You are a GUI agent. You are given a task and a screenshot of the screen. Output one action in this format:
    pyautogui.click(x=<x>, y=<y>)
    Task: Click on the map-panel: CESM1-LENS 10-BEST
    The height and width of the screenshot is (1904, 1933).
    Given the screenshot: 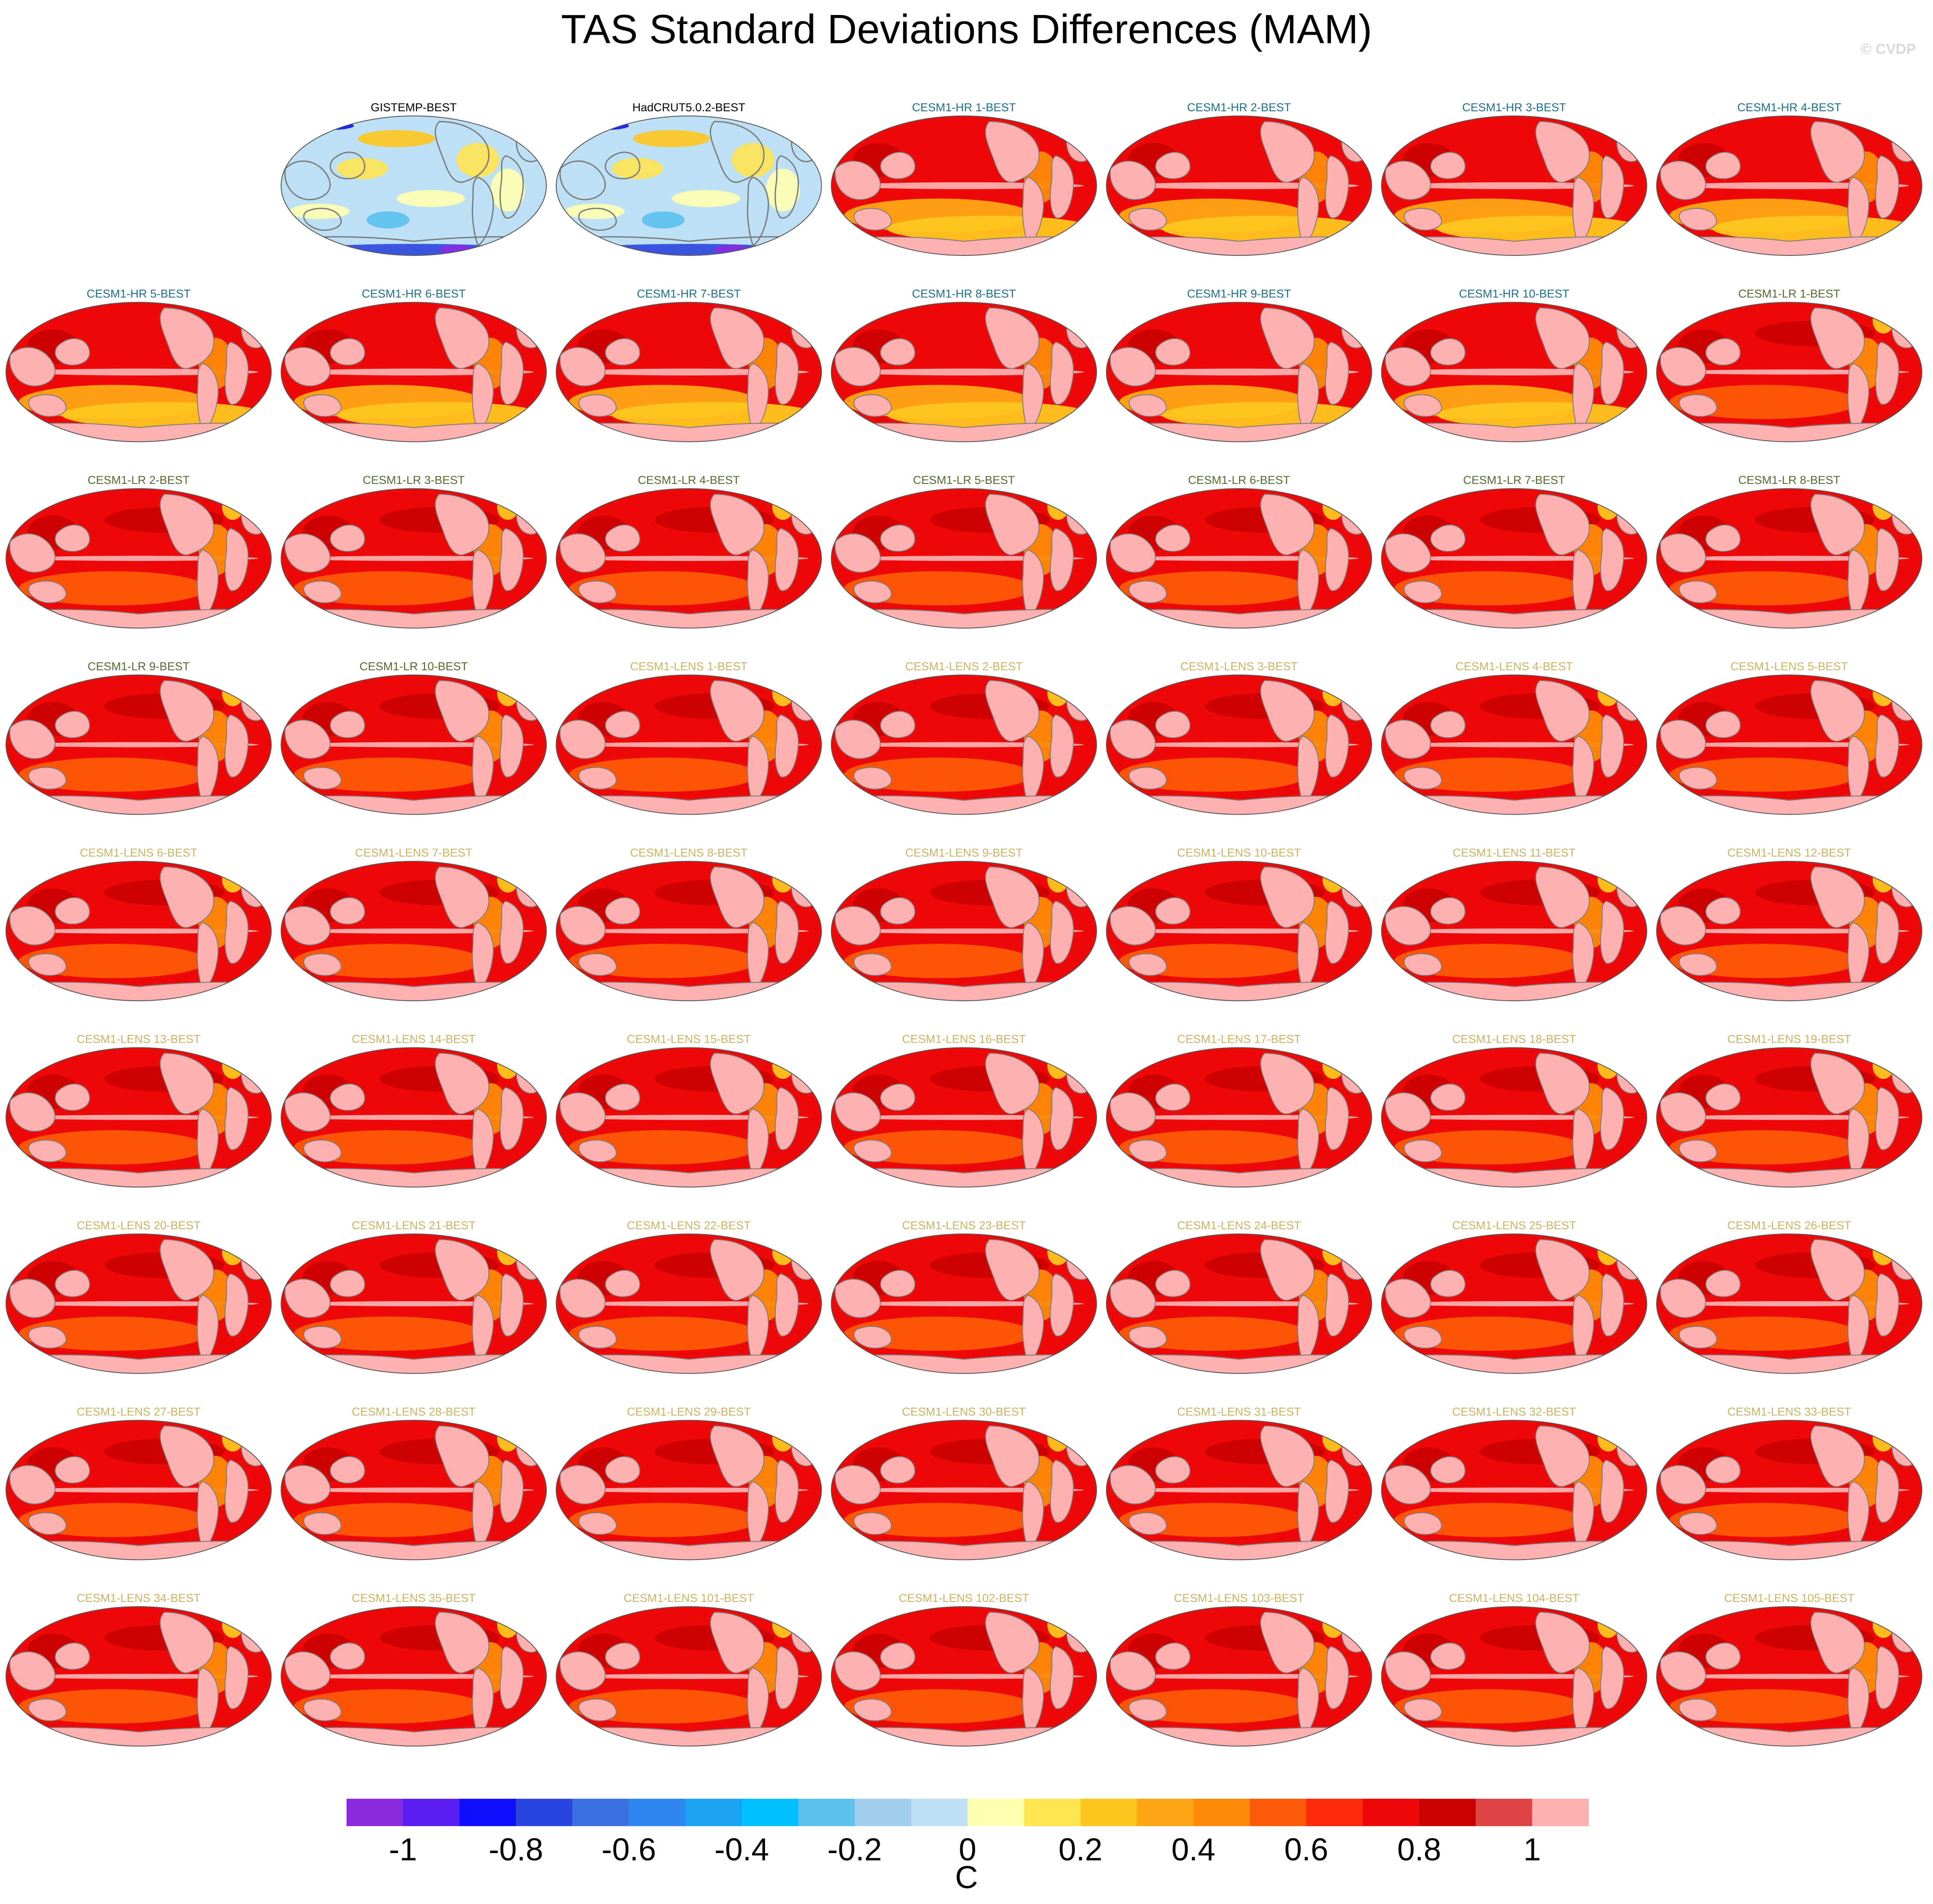 What is the action you would take?
    pyautogui.click(x=1239, y=924)
    